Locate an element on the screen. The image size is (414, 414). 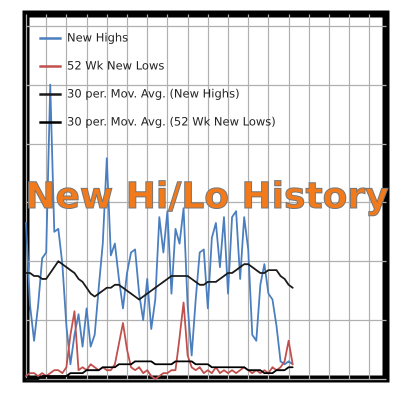
legend-label: 30 per. Mov. Avg. (52 Wk New Lows) is located at coordinates (171, 121).